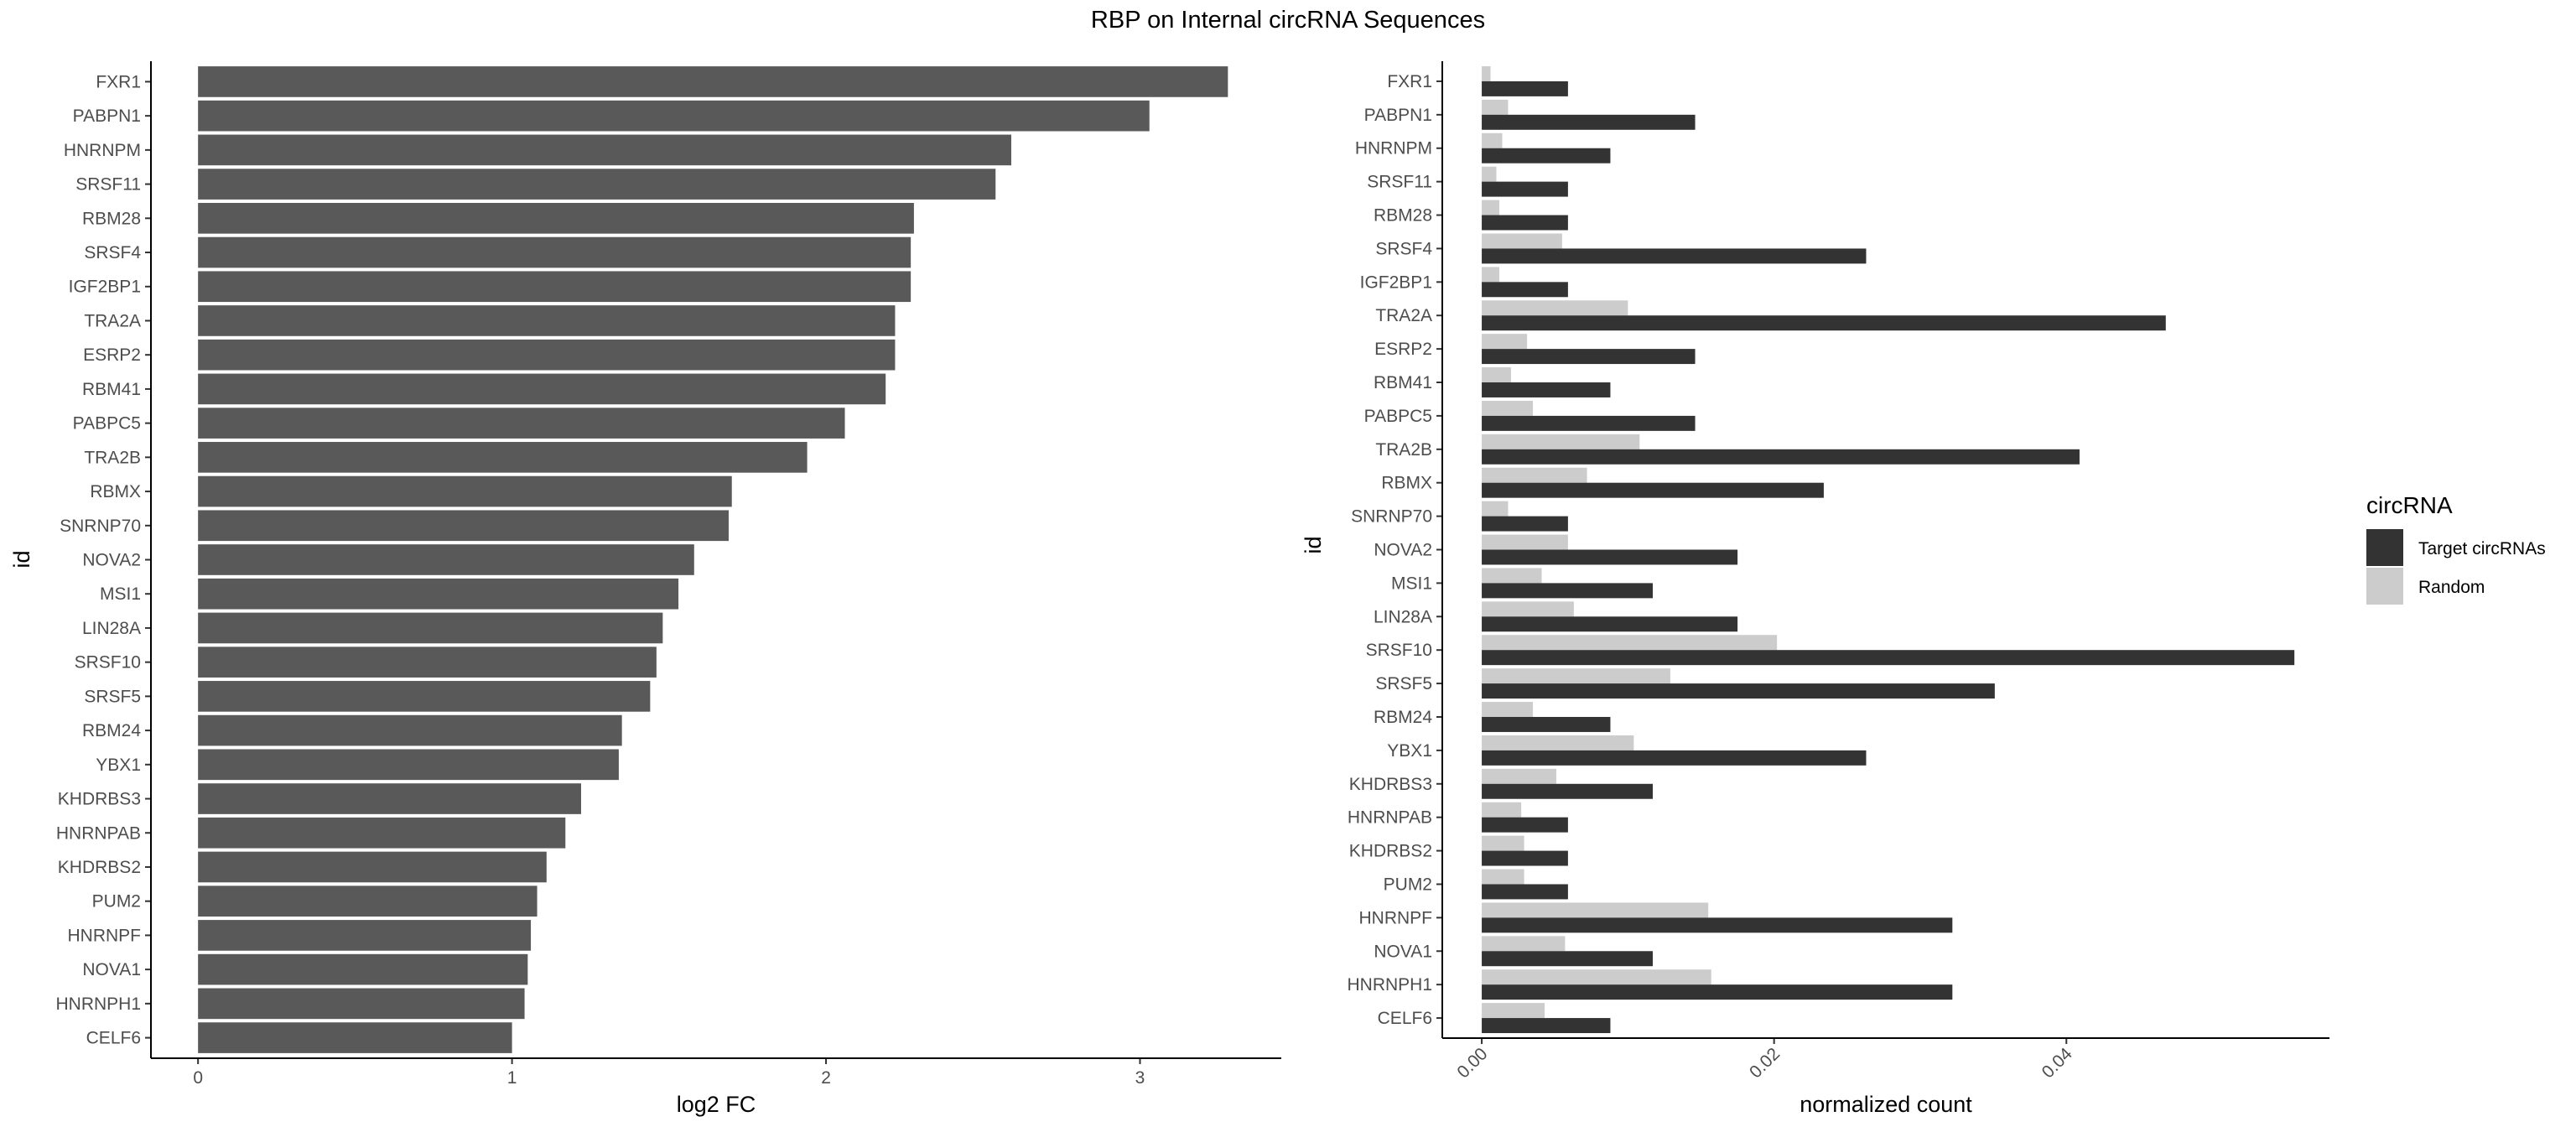 This screenshot has width=2576, height=1127. I want to click on y-tick-label: YBX1, so click(118, 765).